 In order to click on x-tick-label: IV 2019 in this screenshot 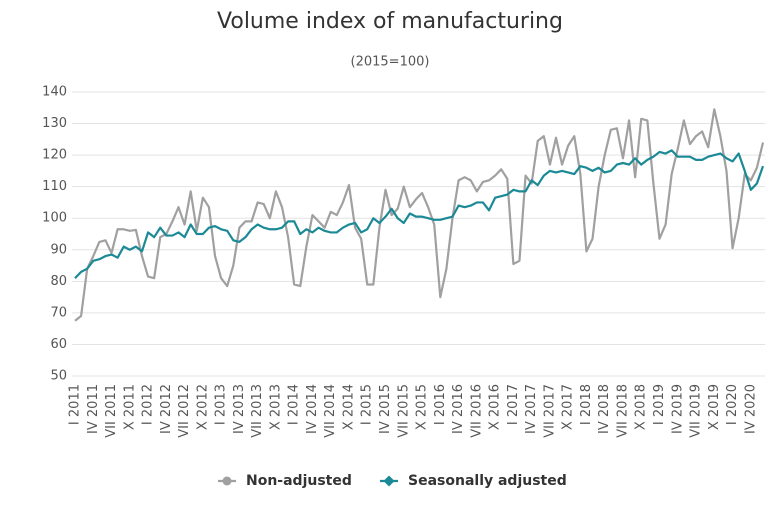, I will do `click(677, 409)`.